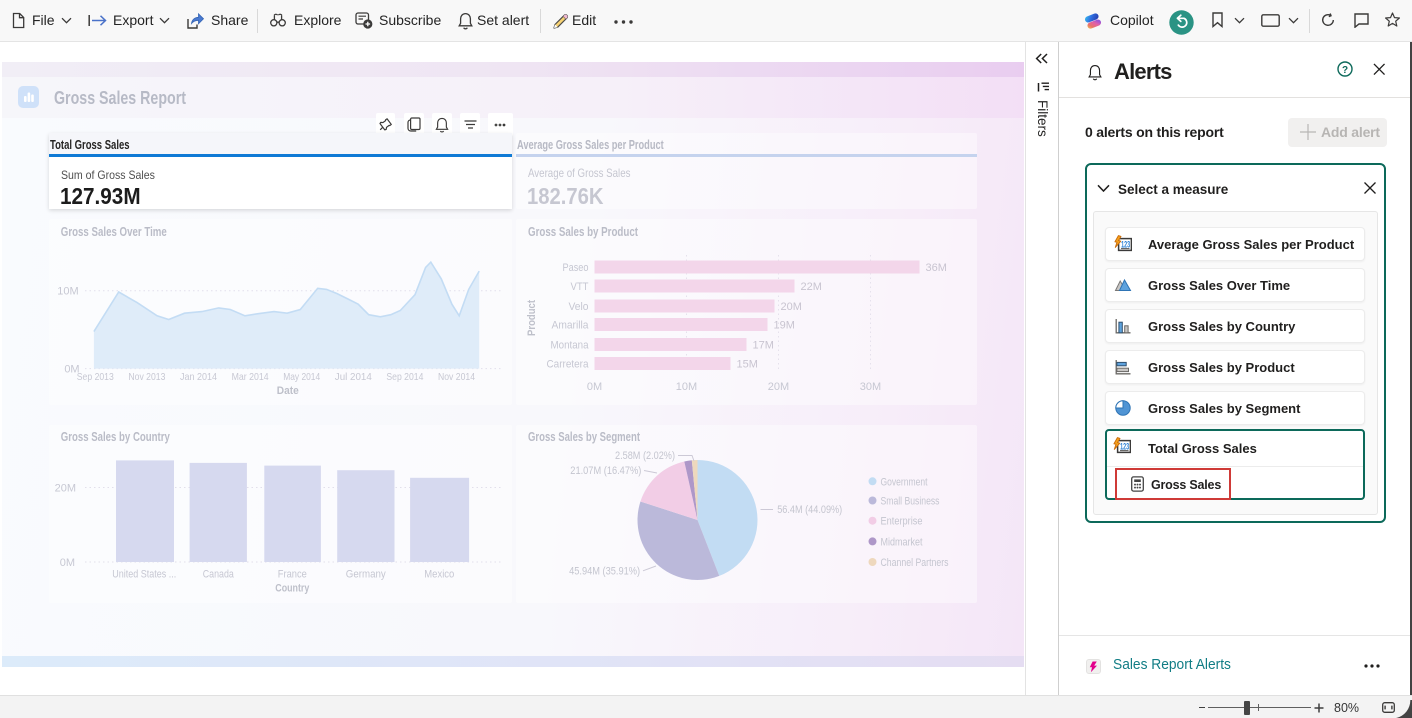 This screenshot has width=1412, height=718. What do you see at coordinates (901, 542) in the screenshot?
I see `svg-text: Midmarket` at bounding box center [901, 542].